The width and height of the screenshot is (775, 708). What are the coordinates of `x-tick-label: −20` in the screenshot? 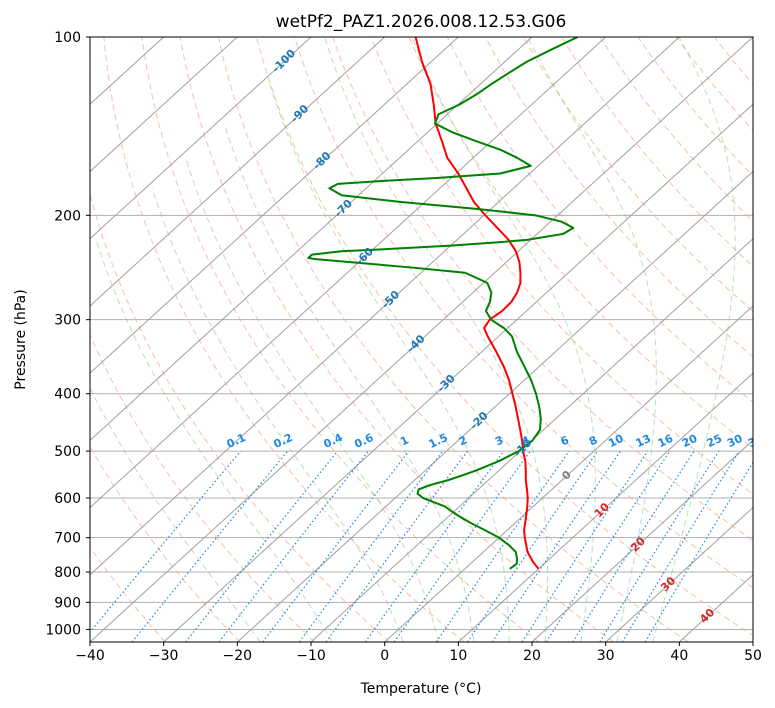 It's located at (238, 656).